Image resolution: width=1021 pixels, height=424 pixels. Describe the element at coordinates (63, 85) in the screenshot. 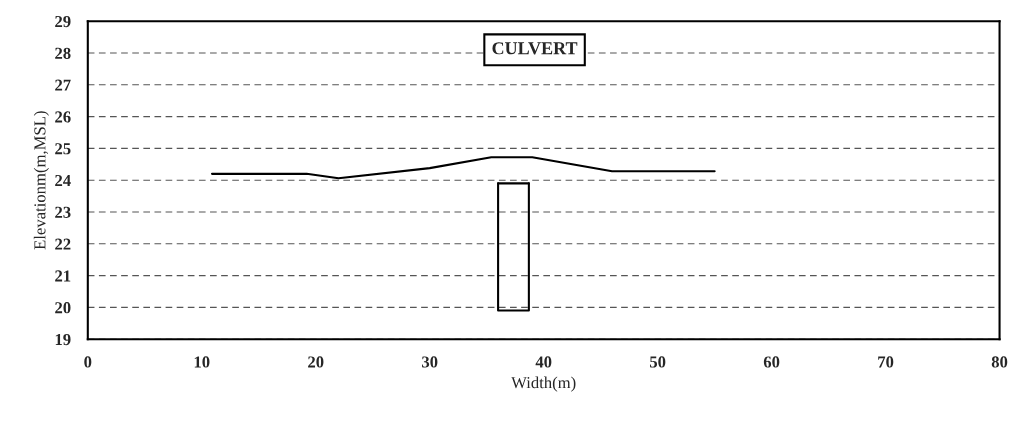

I see `y-tick-label: 27` at that location.